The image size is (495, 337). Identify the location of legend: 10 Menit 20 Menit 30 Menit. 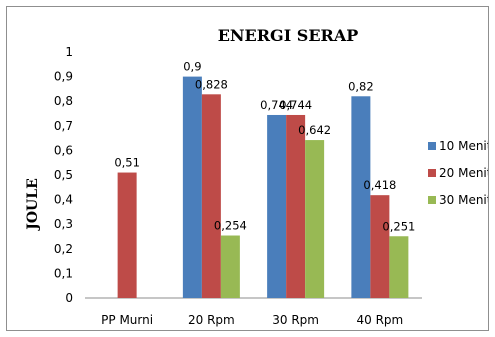
(458, 173).